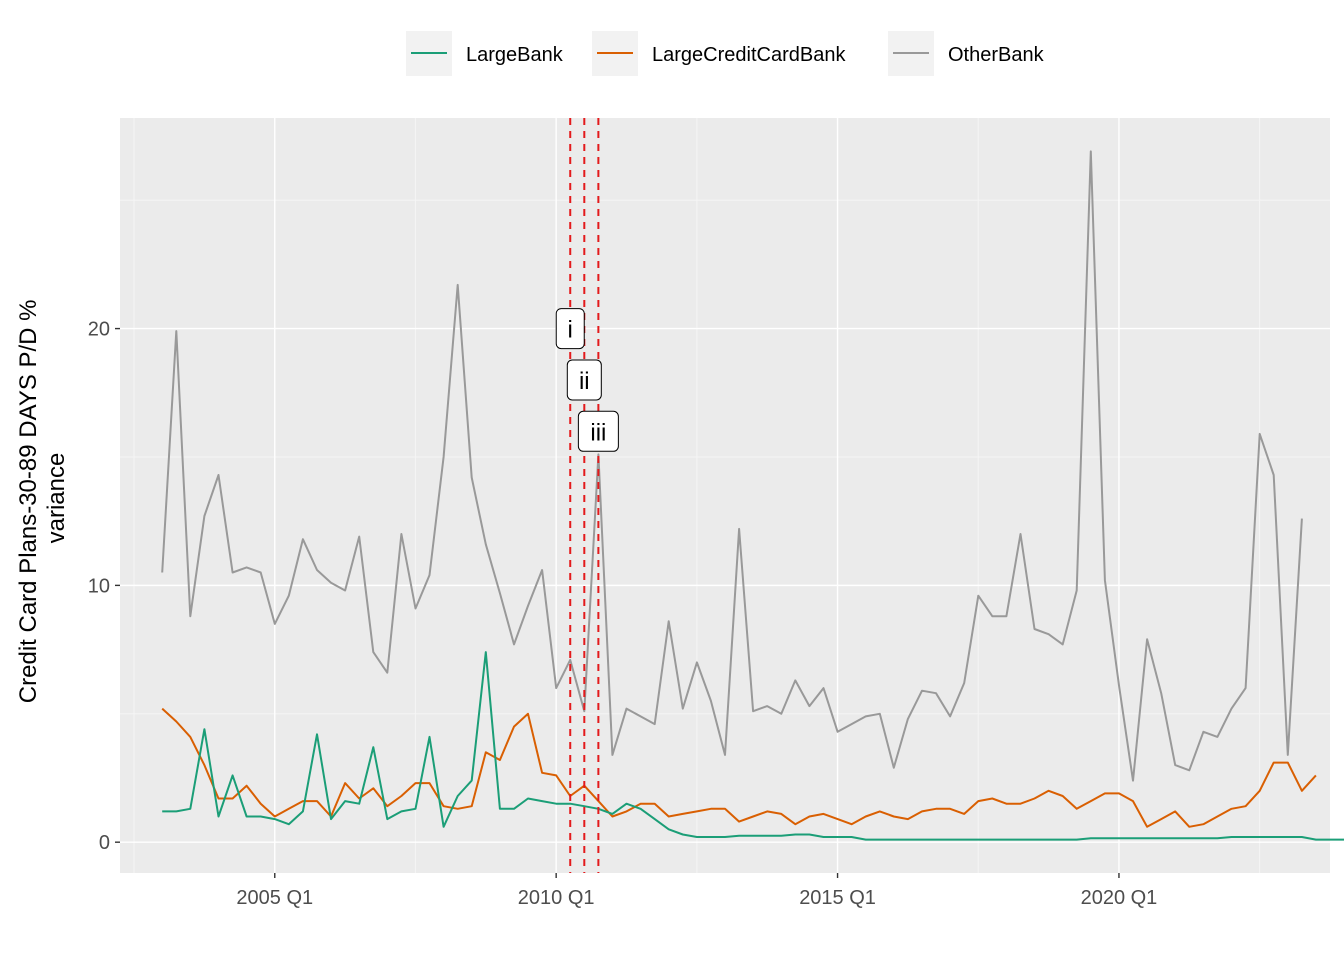 The height and width of the screenshot is (960, 1344). Describe the element at coordinates (837, 898) in the screenshot. I see `x-tick-label: 2015 Q1` at that location.